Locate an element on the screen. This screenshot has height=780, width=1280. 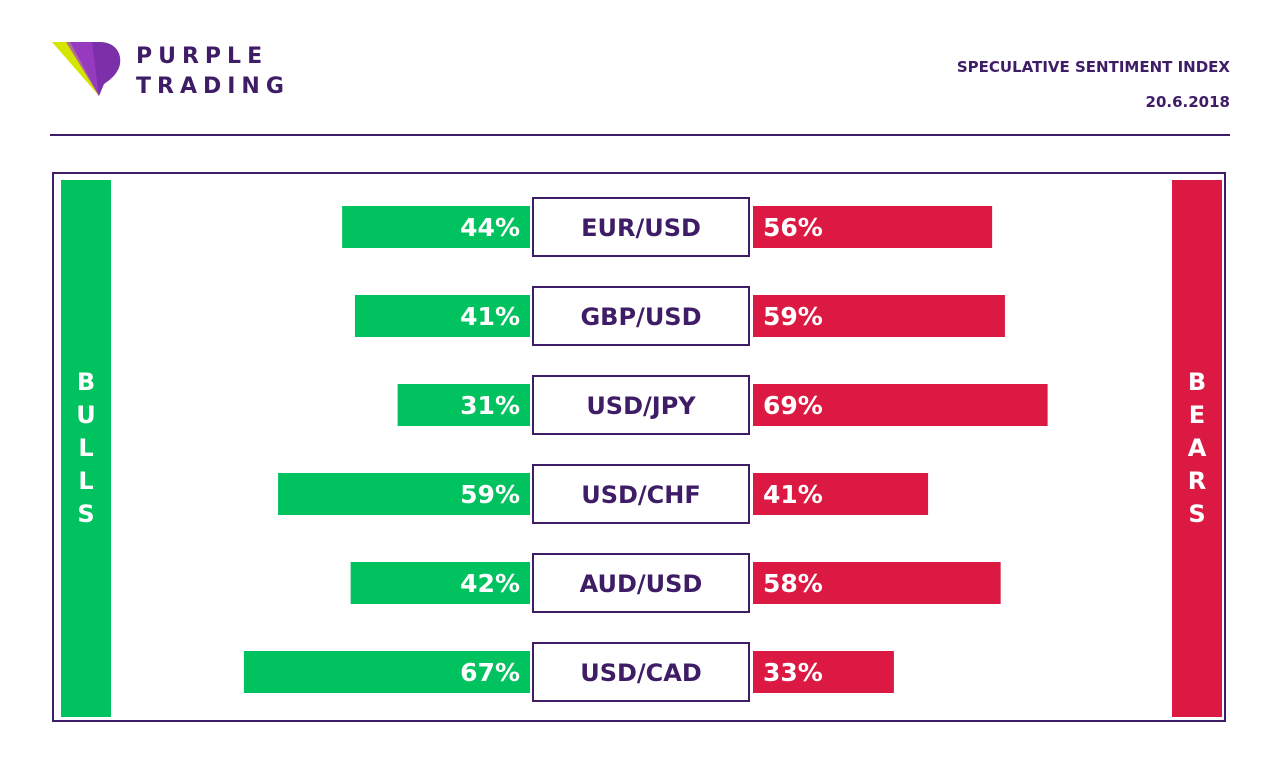
header-divider is located at coordinates (640, 135).